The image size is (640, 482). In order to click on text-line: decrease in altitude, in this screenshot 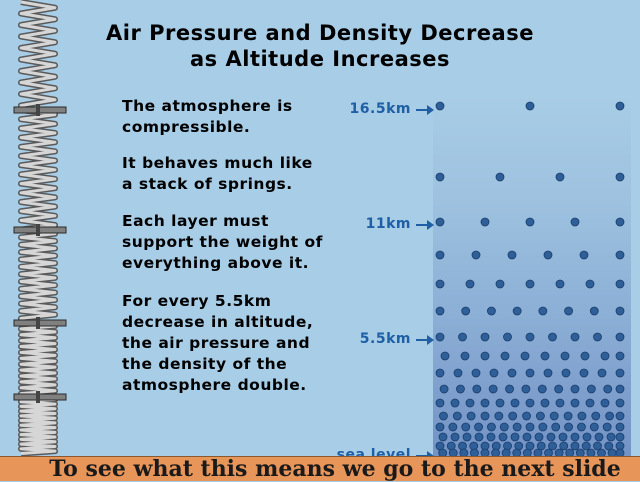, I will do `click(218, 322)`.